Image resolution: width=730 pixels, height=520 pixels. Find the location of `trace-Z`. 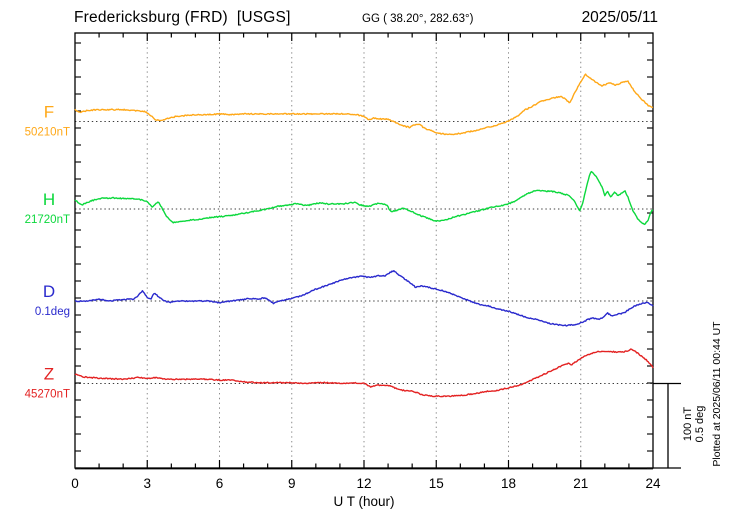

trace-Z is located at coordinates (364, 373).